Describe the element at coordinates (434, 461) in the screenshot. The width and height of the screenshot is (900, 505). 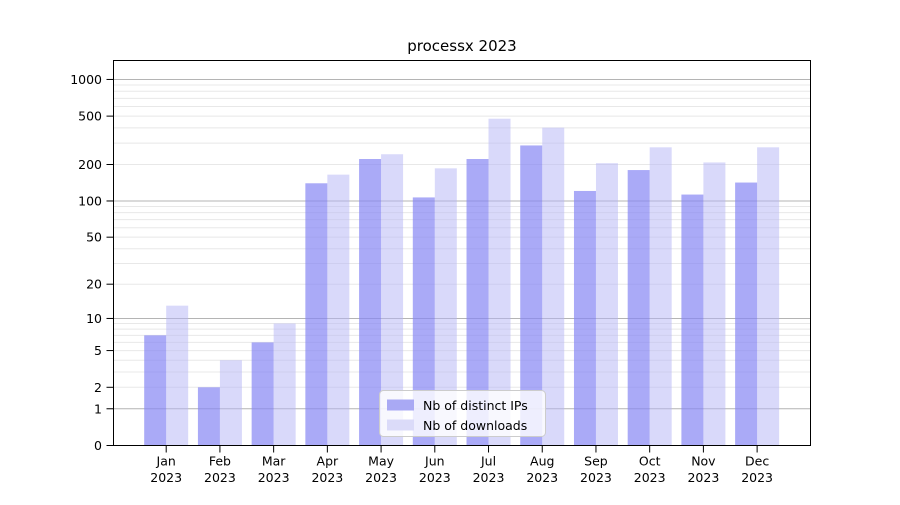
I see `x-tick-label-month: Jun` at that location.